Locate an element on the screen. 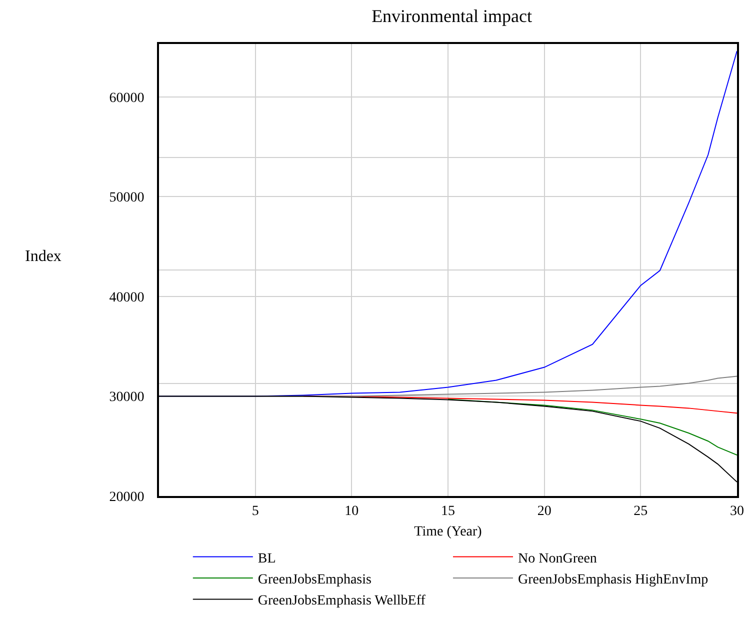  x-tick-label: 5 is located at coordinates (255, 511).